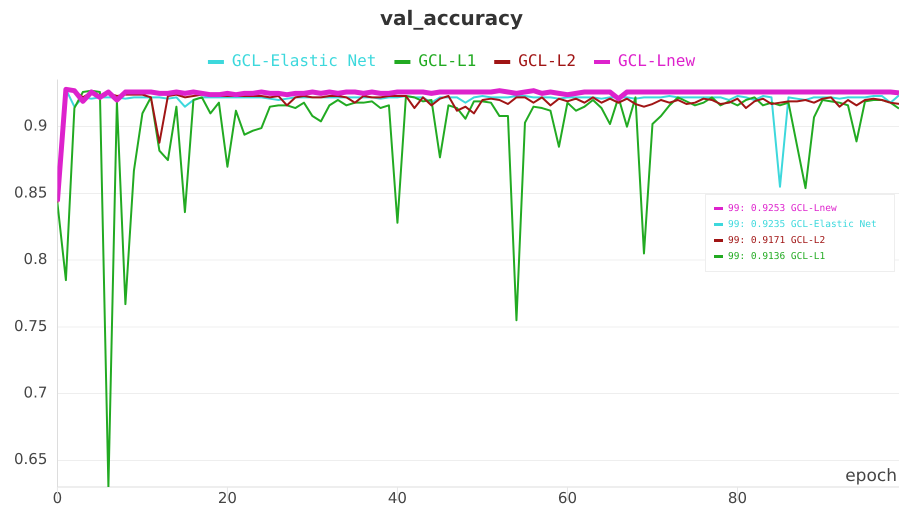  I want to click on legend-label: GCL-Lnew, so click(657, 60).